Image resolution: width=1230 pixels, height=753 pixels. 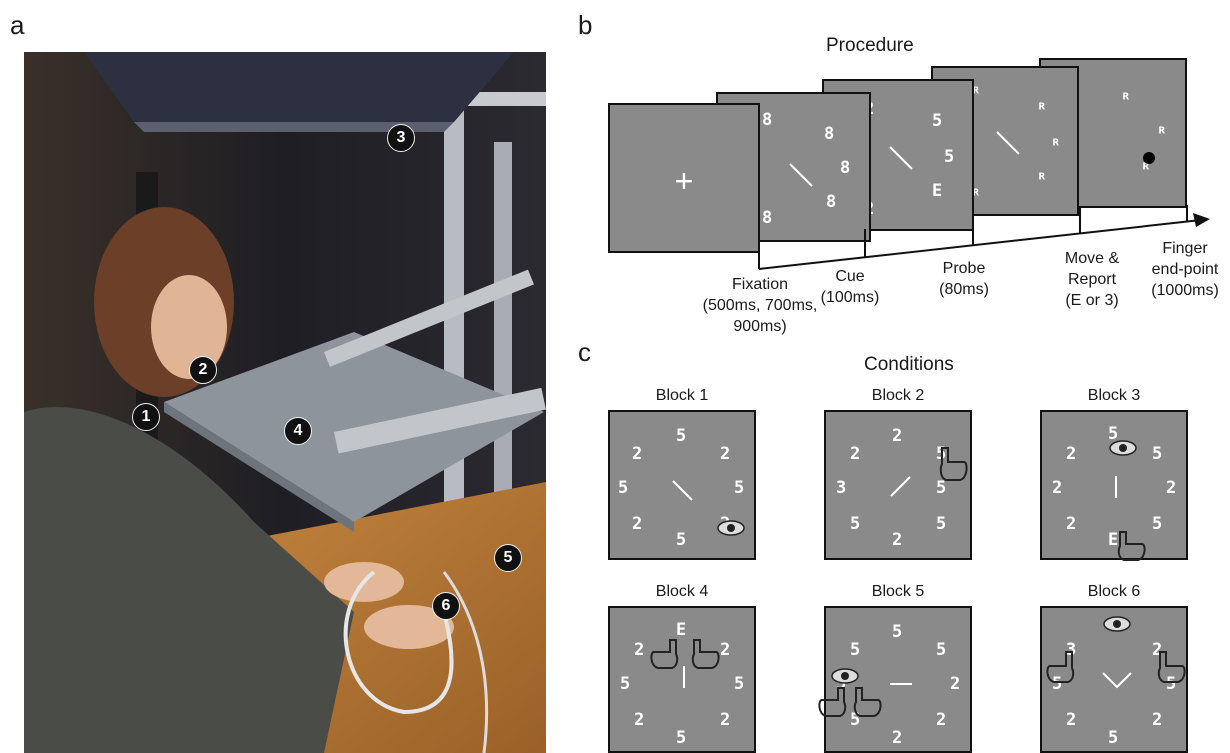 What do you see at coordinates (1092, 258) in the screenshot?
I see `stage-name: Move &` at bounding box center [1092, 258].